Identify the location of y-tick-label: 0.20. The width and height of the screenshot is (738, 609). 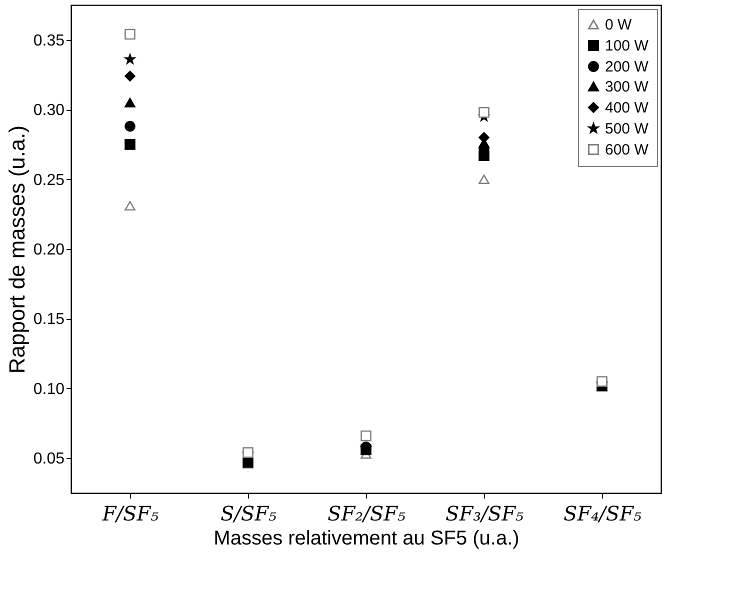
(49, 250).